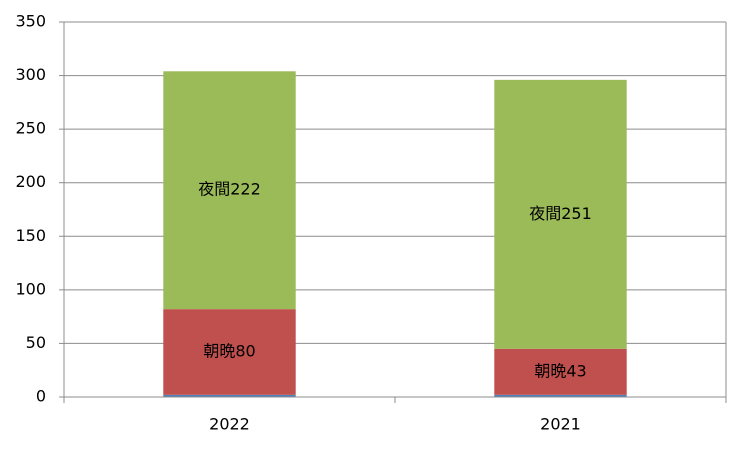 Image resolution: width=750 pixels, height=450 pixels. What do you see at coordinates (30, 288) in the screenshot?
I see `y-tick-label: 100` at bounding box center [30, 288].